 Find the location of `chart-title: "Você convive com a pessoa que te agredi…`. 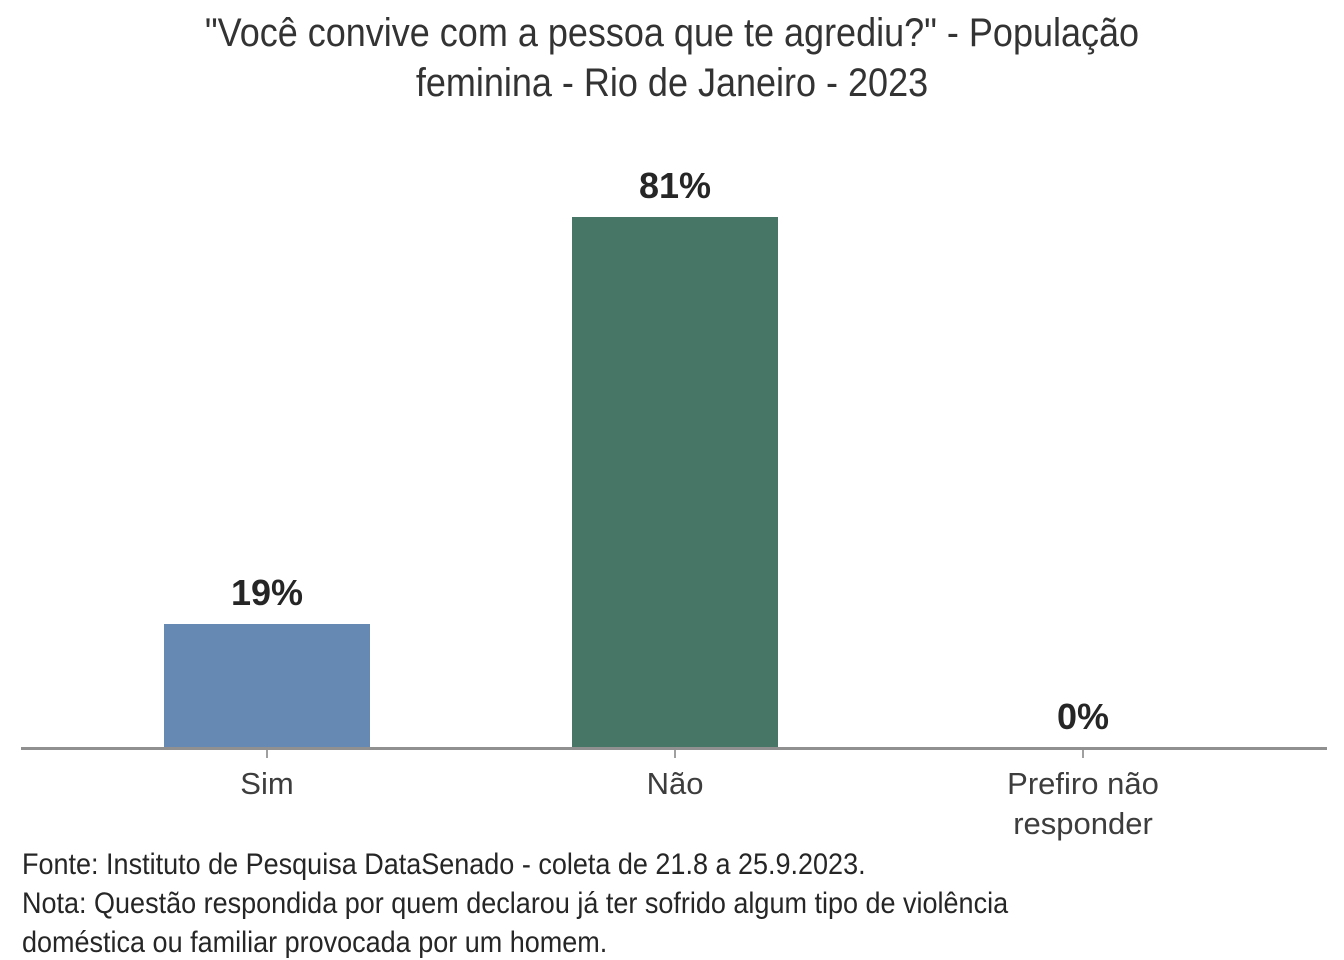

chart-title: "Você convive com a pessoa que te agredi… is located at coordinates (672, 58).